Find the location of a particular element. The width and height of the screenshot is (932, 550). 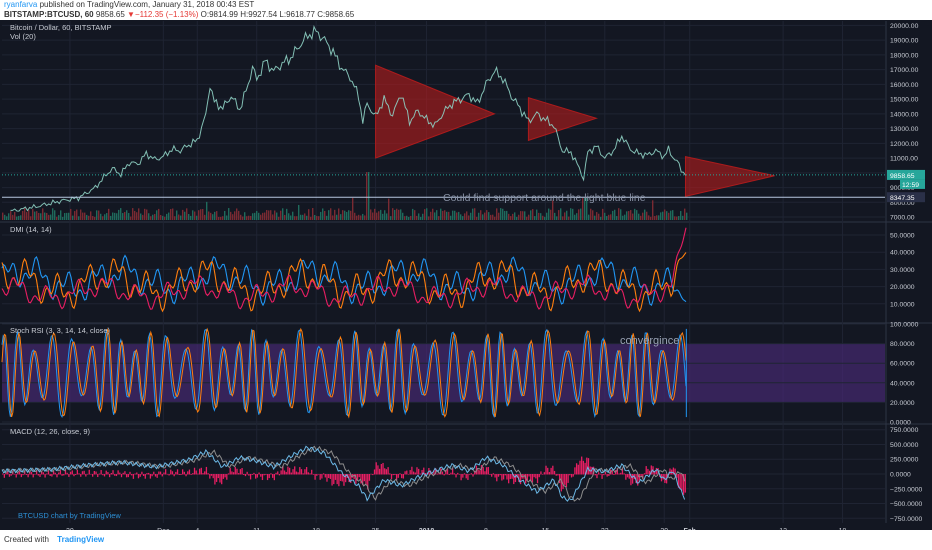

author-link: ryanfarva is located at coordinates (21, 4).